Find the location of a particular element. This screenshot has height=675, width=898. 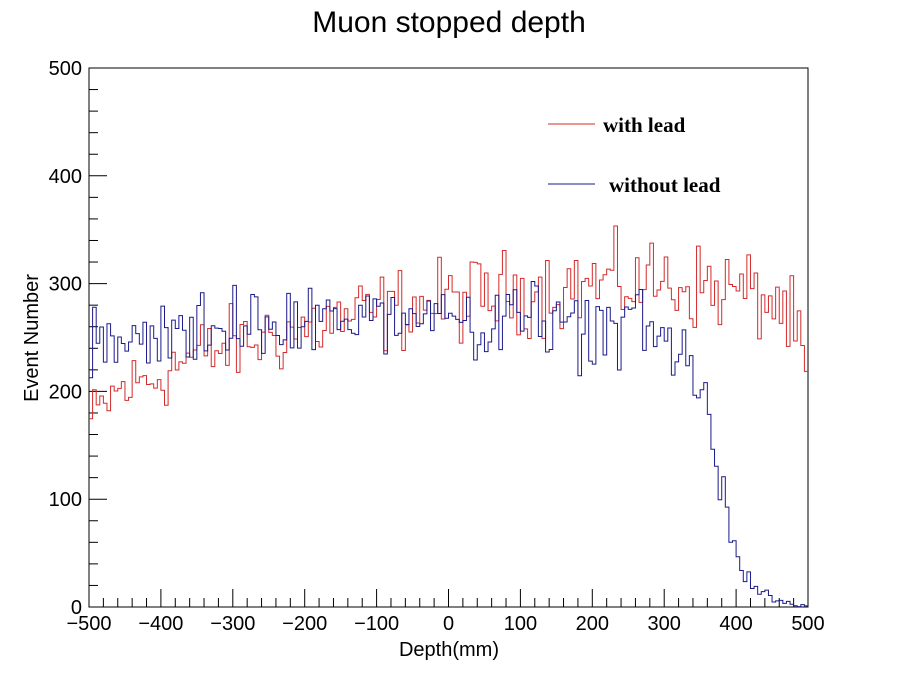

x-tick-label: 100 is located at coordinates (520, 624).